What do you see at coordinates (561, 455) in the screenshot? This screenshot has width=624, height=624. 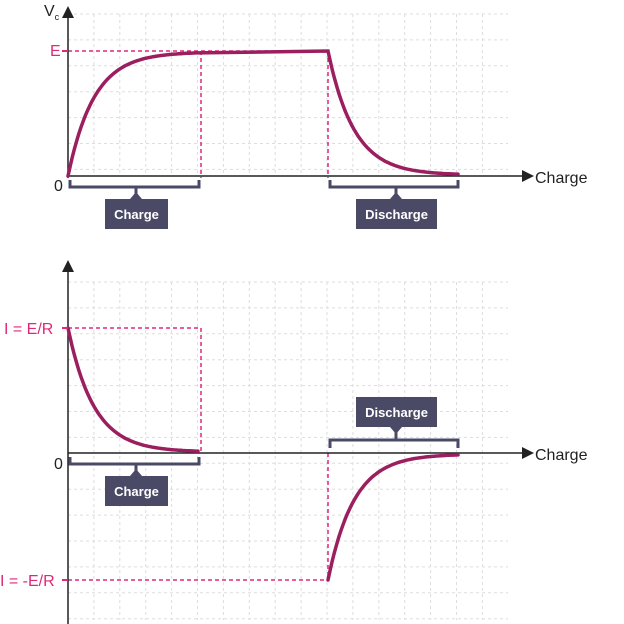 I see `bottom-x-axis-label: Charge` at bounding box center [561, 455].